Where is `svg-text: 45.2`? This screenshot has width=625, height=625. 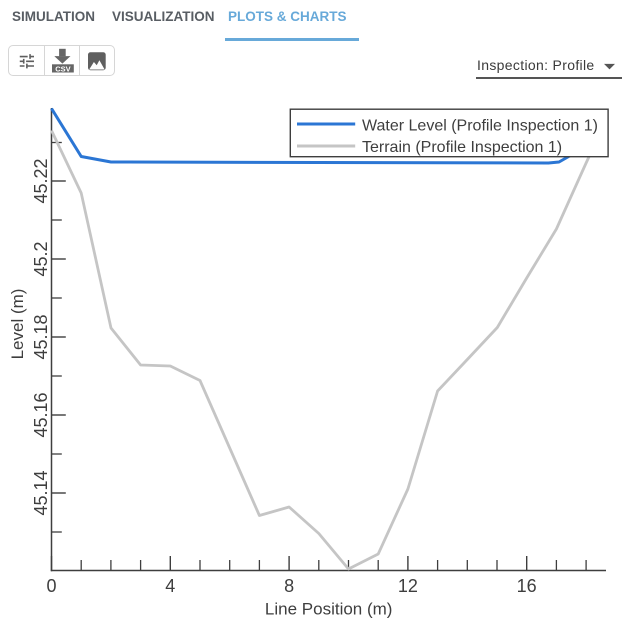 svg-text: 45.2 is located at coordinates (41, 258).